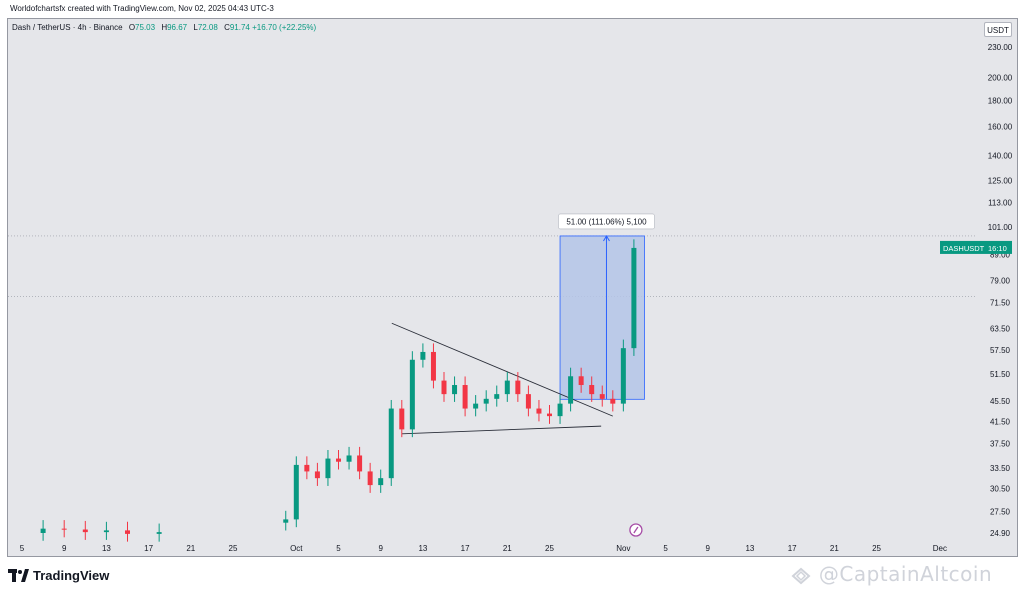  Describe the element at coordinates (1000, 78) in the screenshot. I see `y-tick-label: 200.00` at that location.